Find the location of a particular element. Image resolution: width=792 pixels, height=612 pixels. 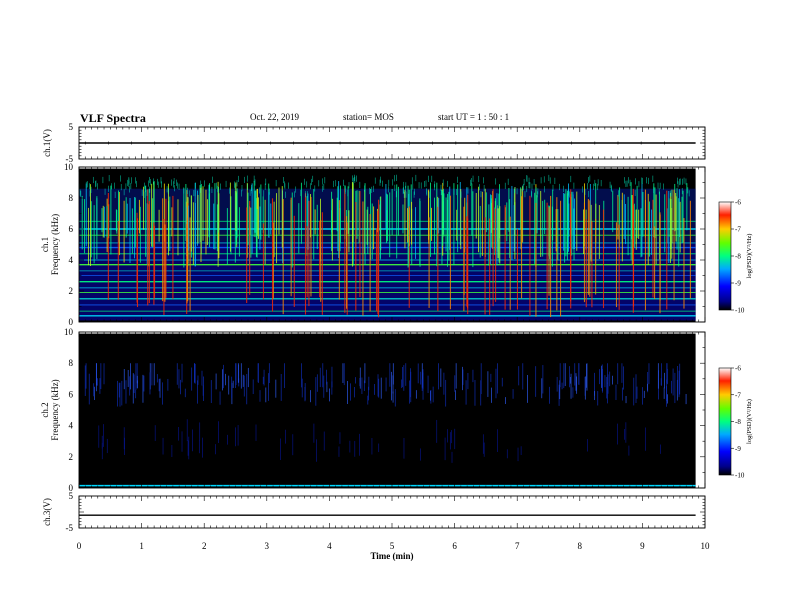

low-band-fill is located at coordinates (387, 281).